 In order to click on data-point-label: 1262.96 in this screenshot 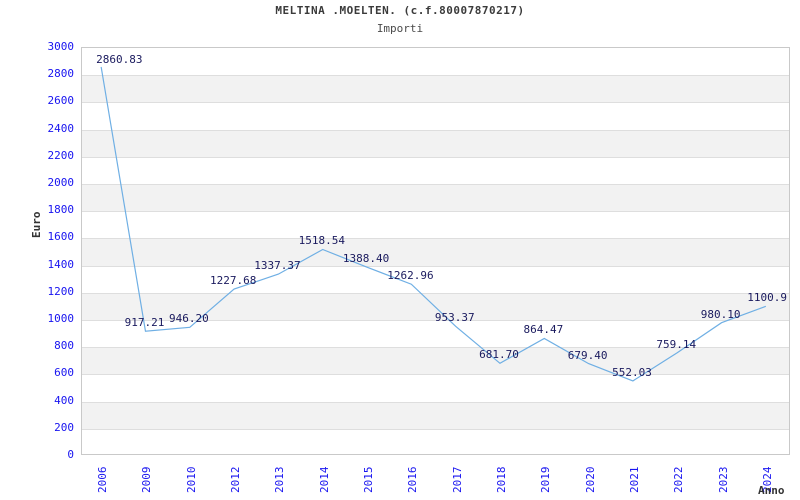, I will do `click(410, 276)`.